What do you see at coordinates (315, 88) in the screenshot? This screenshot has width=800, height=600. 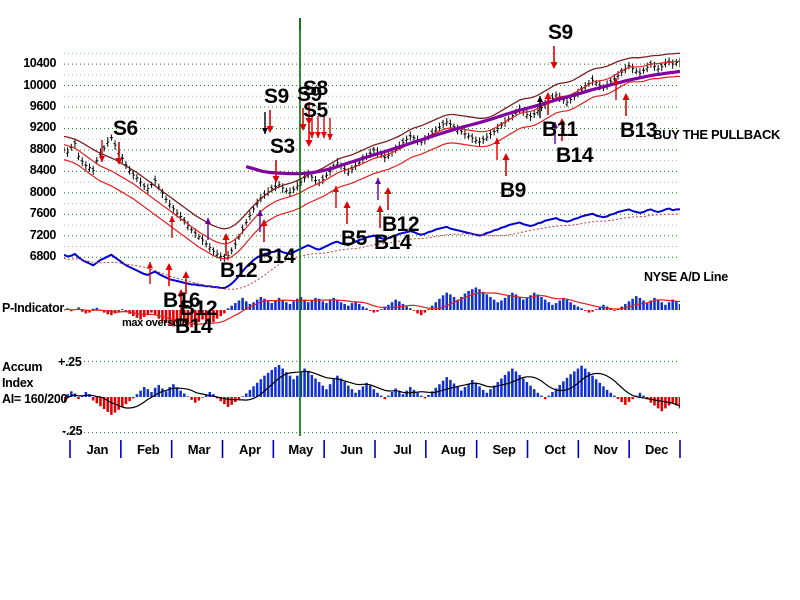 I see `signal-label-s8: S8` at bounding box center [315, 88].